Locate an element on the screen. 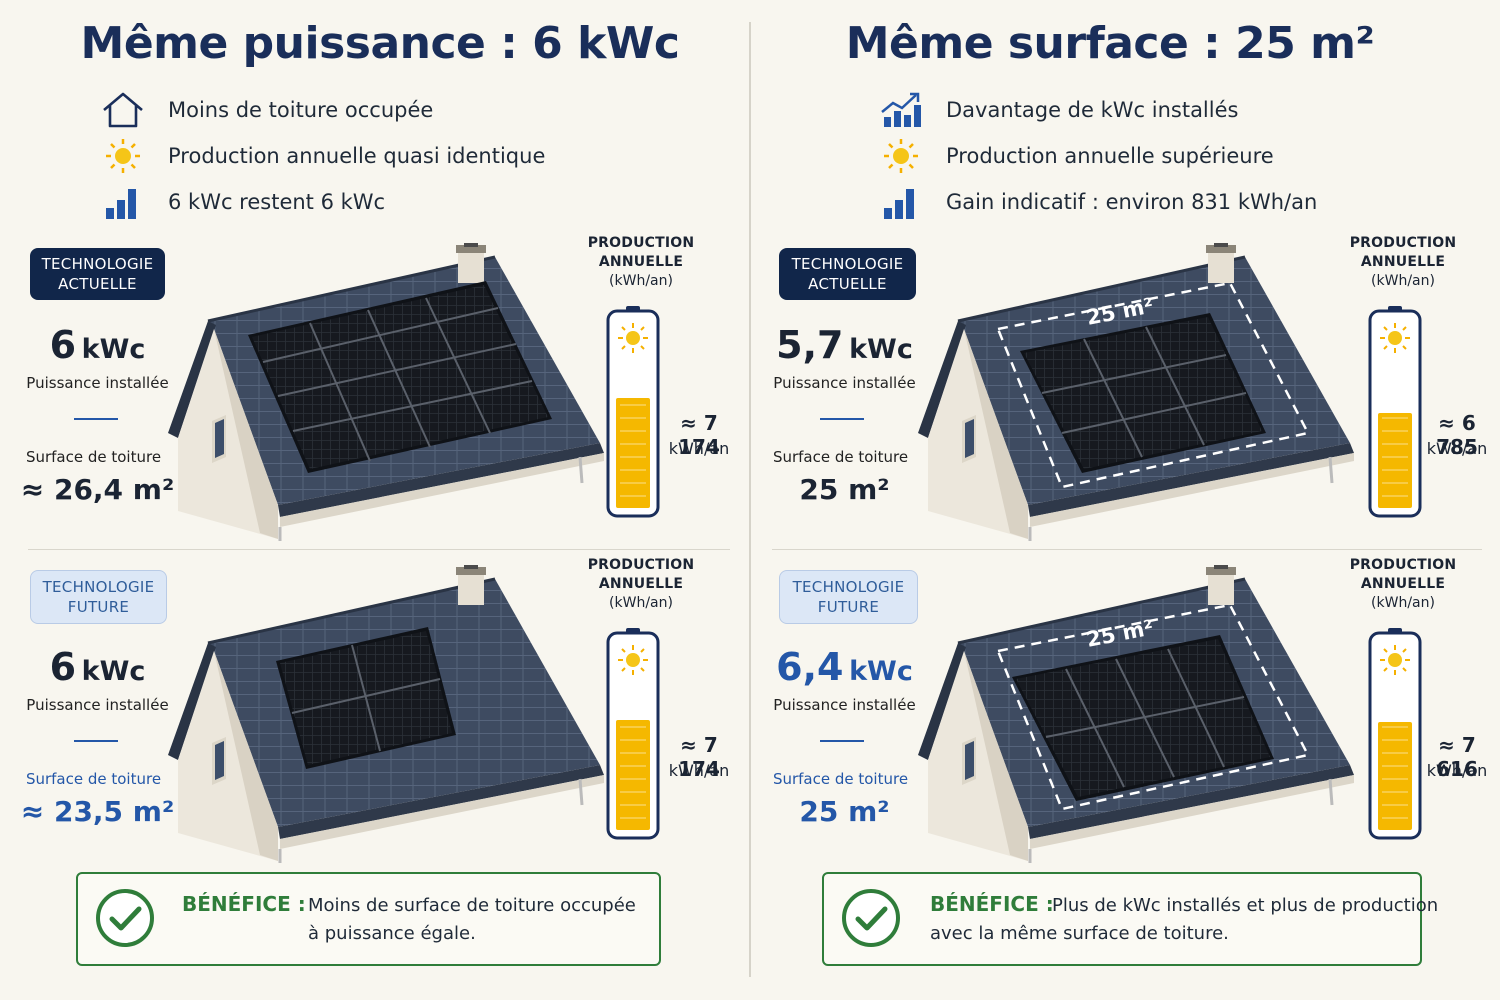  column-divider is located at coordinates (750, 499).